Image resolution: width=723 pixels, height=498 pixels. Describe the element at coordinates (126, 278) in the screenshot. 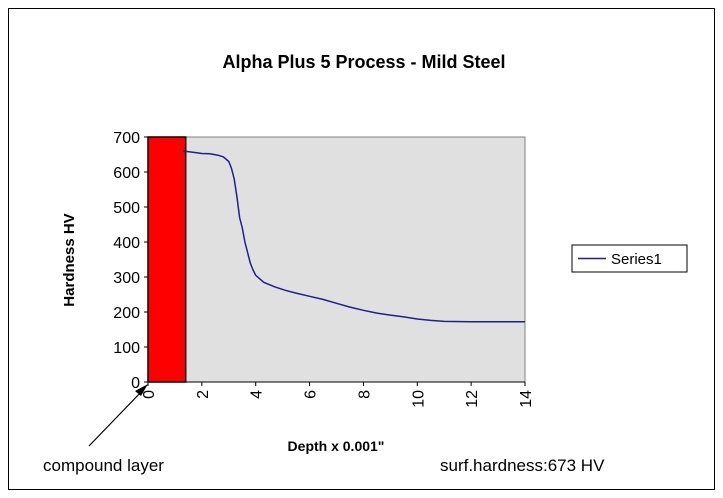

I see `y-tick-label: 300` at that location.